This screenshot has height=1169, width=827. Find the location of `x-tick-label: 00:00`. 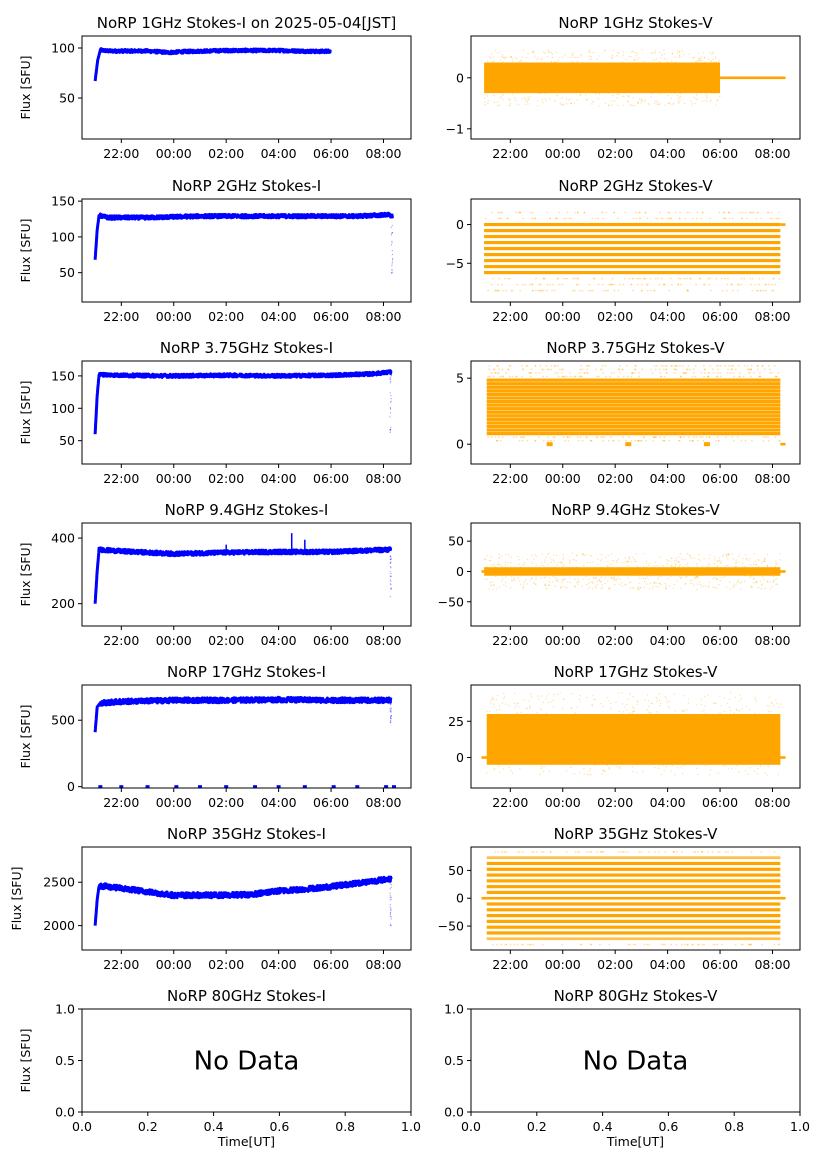

x-tick-label: 00:00 is located at coordinates (174, 153).